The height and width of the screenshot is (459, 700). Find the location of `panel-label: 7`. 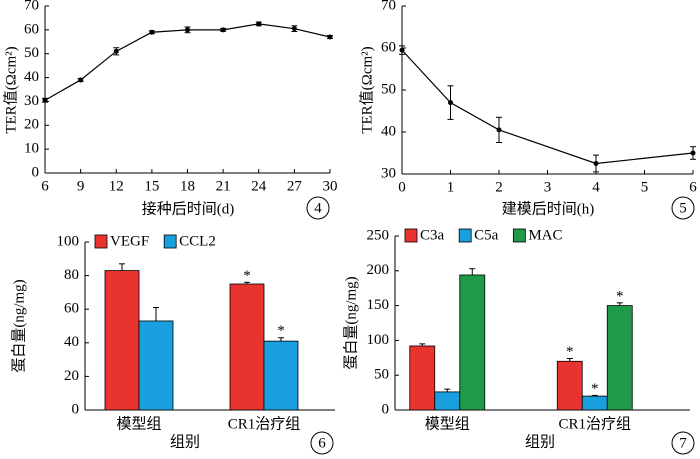

panel-label: 7 is located at coordinates (683, 443).